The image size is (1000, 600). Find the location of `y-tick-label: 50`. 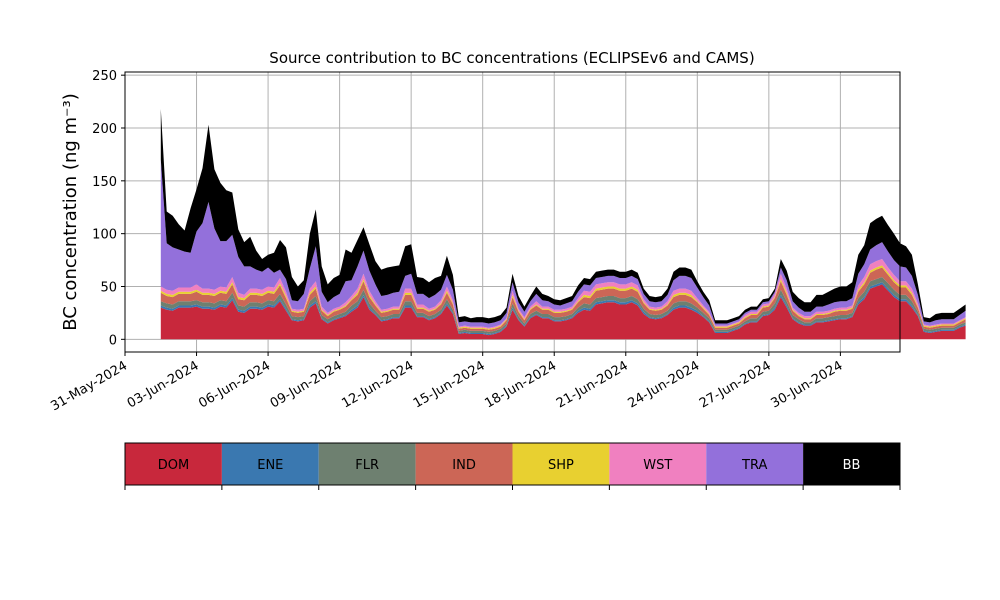

y-tick-label: 50 is located at coordinates (108, 287).